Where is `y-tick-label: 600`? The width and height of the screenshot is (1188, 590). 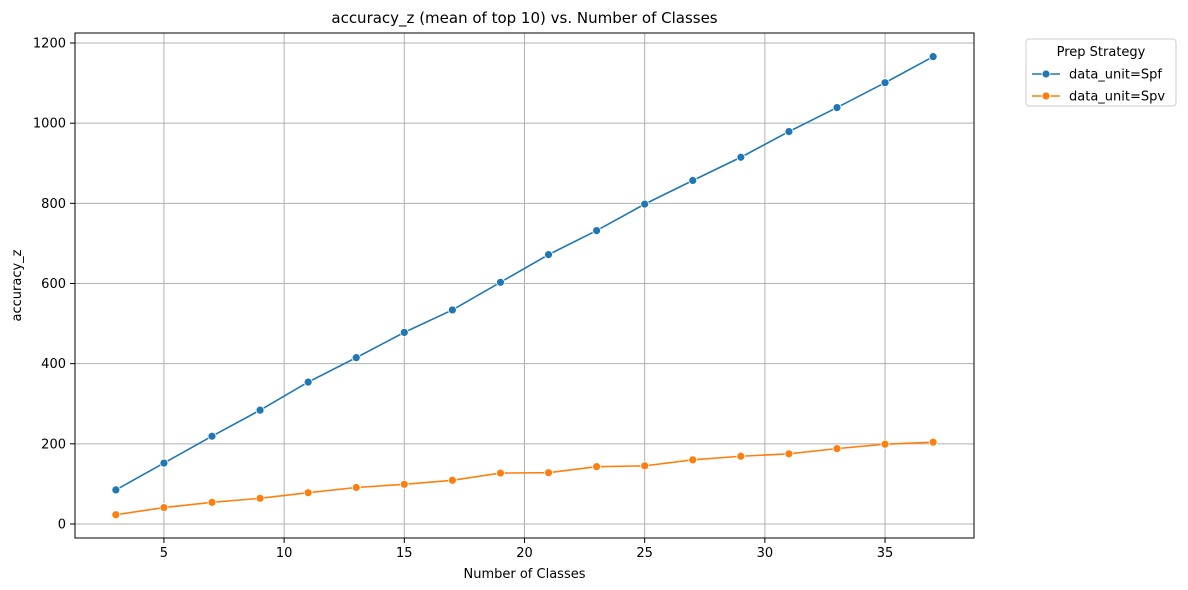
y-tick-label: 600 is located at coordinates (53, 284).